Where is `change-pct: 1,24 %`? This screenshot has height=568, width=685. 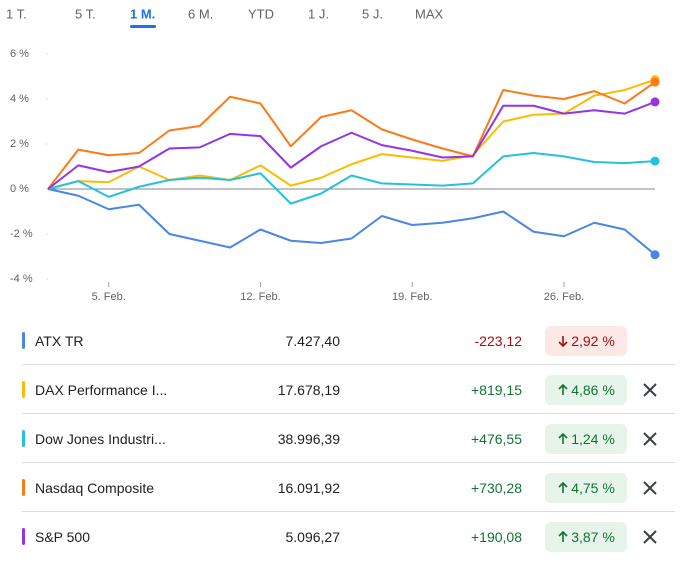 change-pct: 1,24 % is located at coordinates (586, 438).